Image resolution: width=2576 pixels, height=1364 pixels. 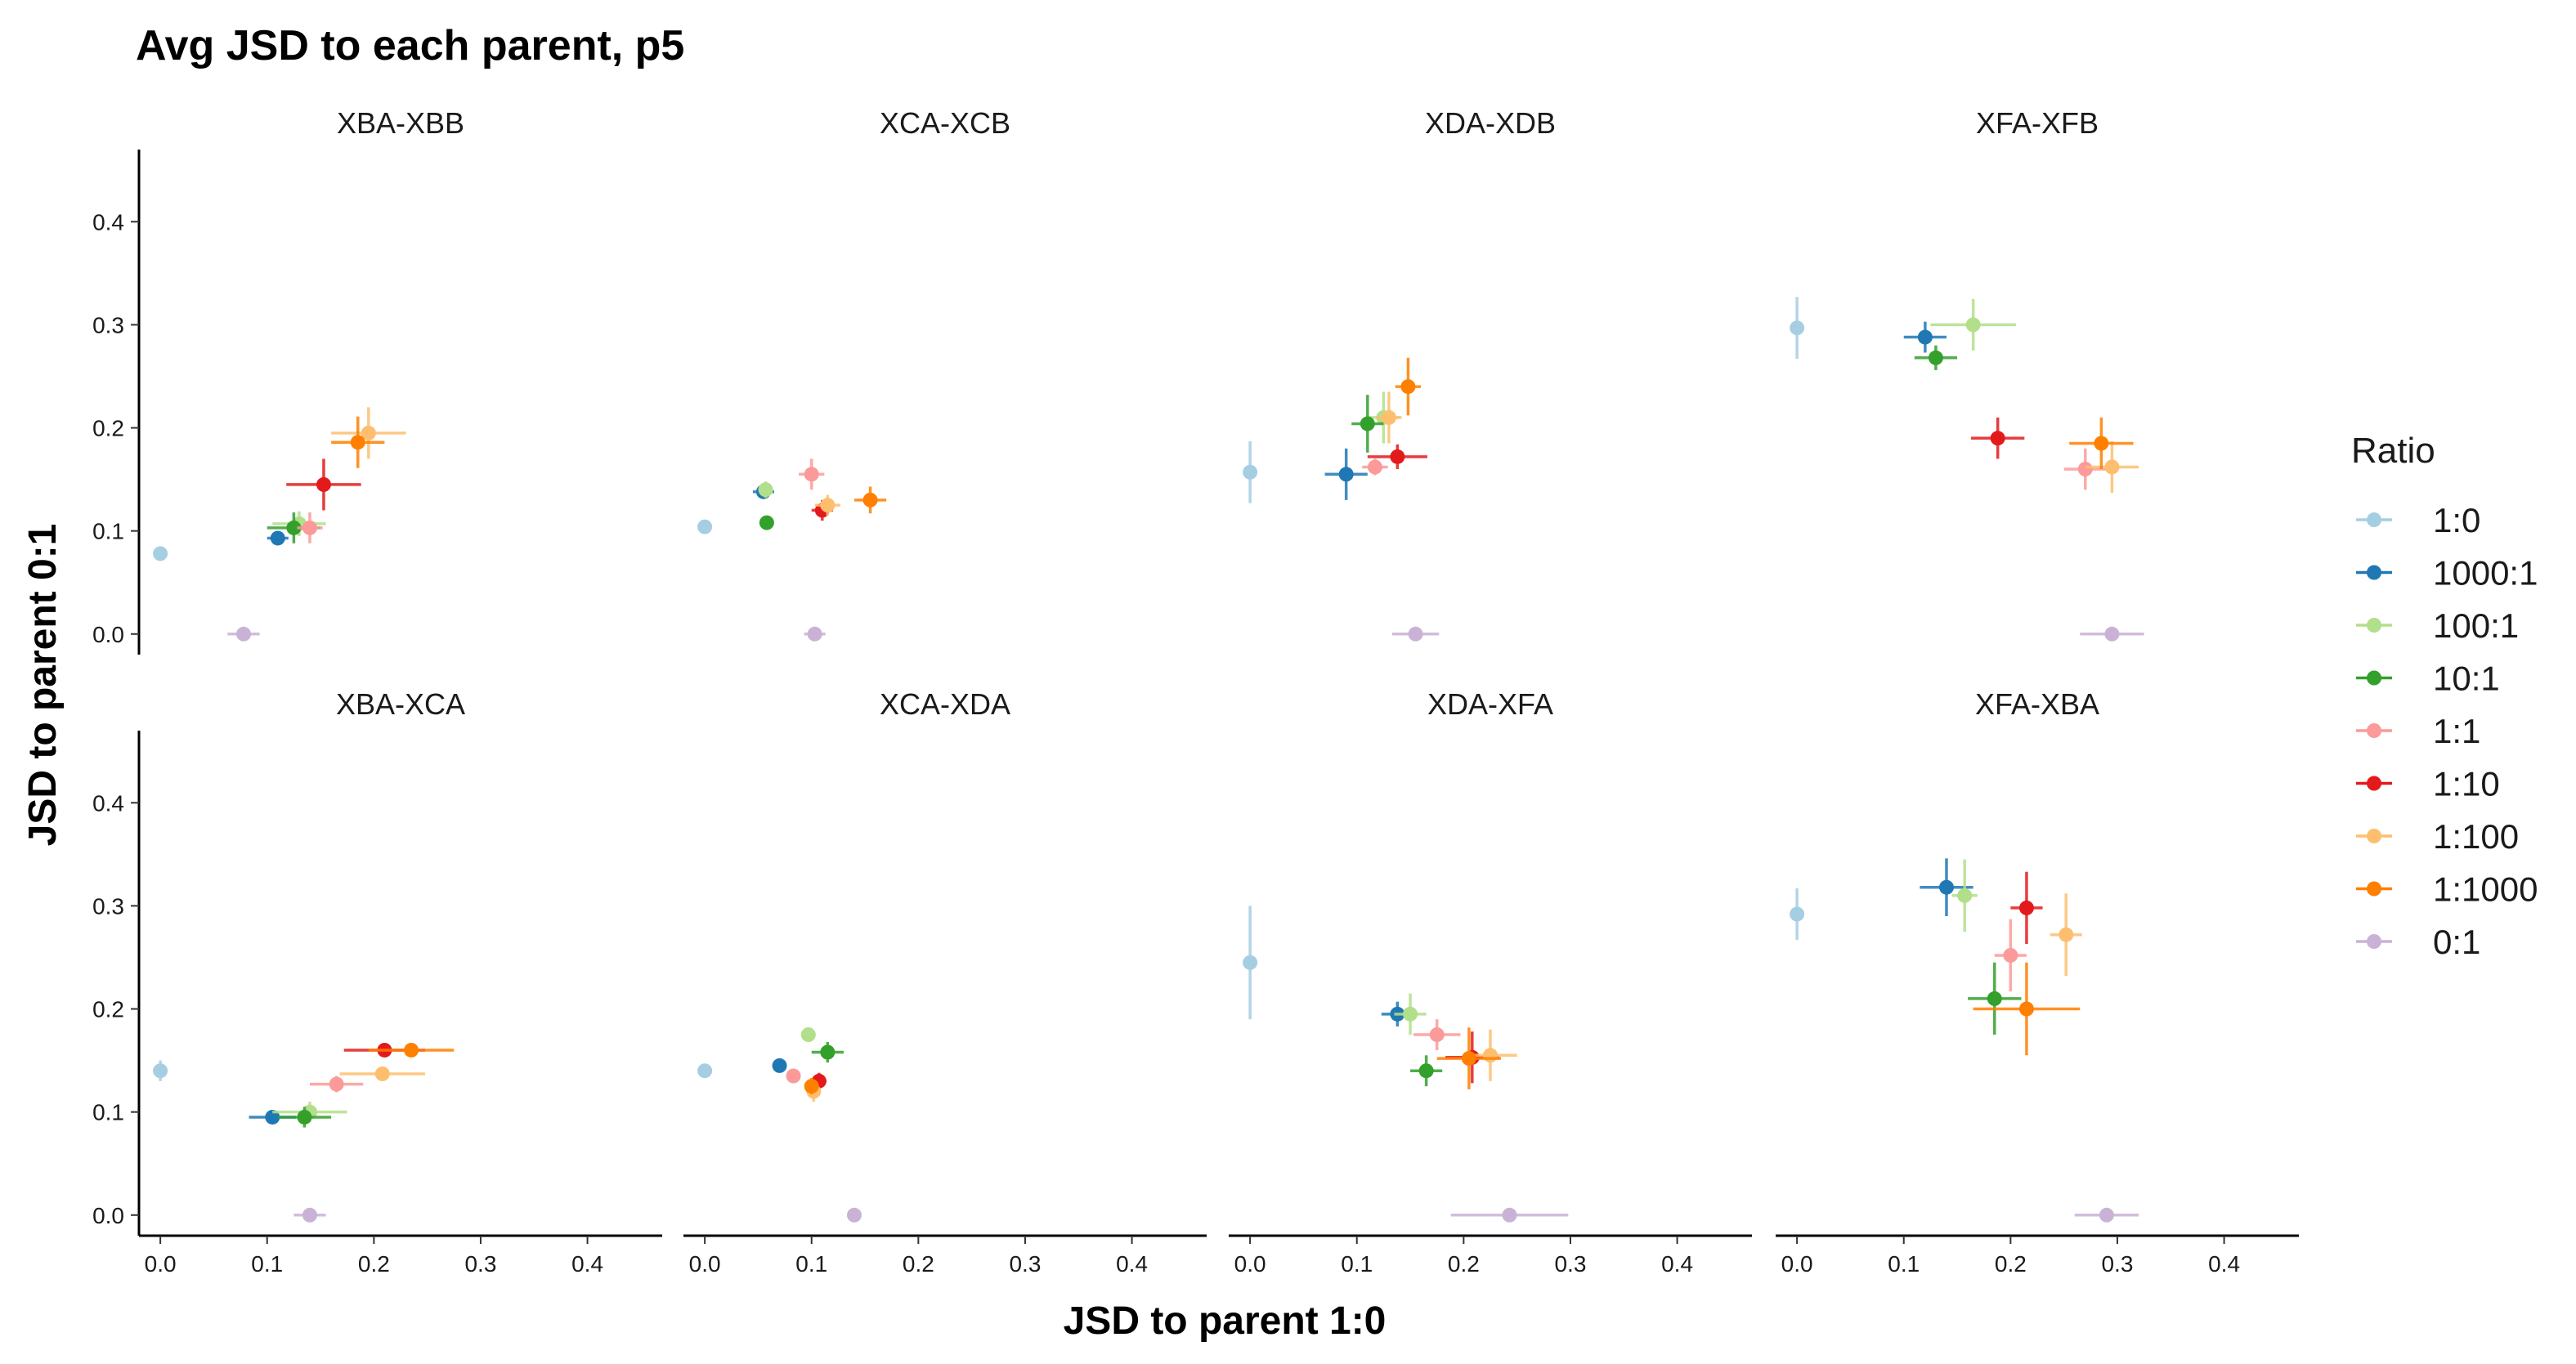 I want to click on legend-entry: 1000:1, so click(x=2447, y=573).